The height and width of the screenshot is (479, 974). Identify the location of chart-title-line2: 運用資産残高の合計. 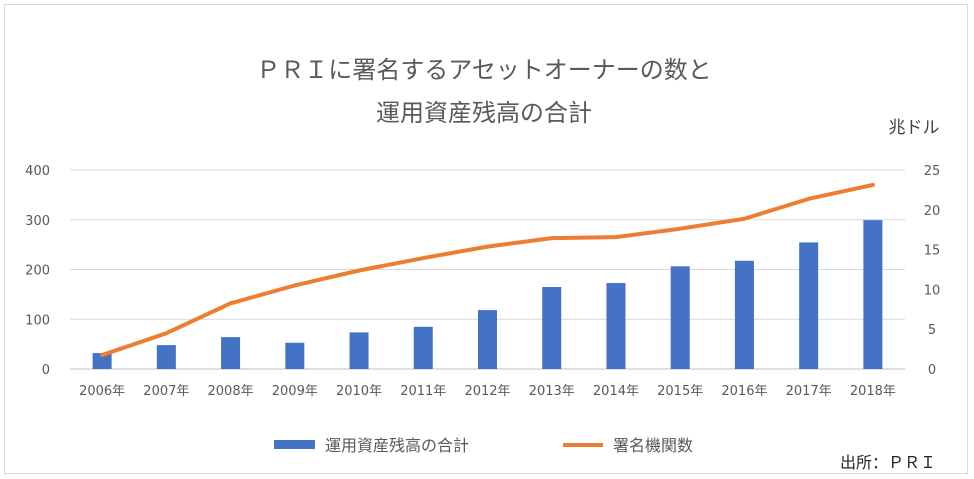
(484, 113).